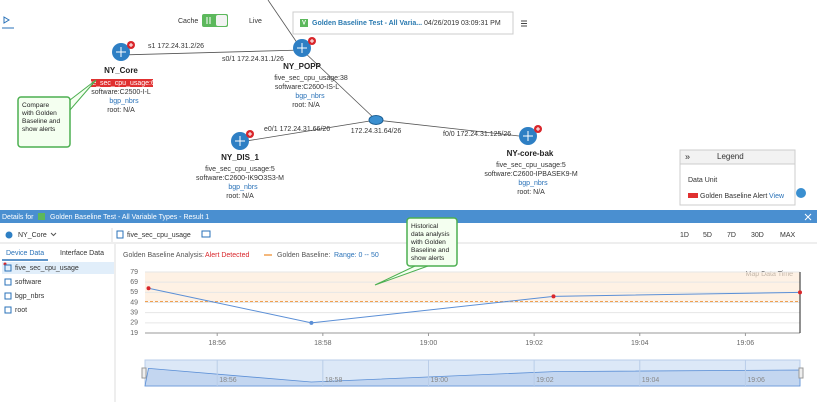  What do you see at coordinates (376, 131) in the screenshot?
I see `link-label: 172.24.31.64/26` at bounding box center [376, 131].